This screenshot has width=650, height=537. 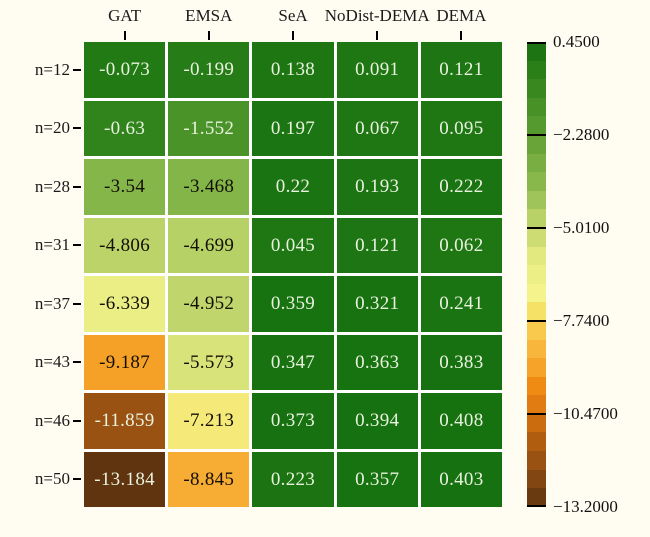 I want to click on heatmap-cell: 0.373, so click(x=293, y=421).